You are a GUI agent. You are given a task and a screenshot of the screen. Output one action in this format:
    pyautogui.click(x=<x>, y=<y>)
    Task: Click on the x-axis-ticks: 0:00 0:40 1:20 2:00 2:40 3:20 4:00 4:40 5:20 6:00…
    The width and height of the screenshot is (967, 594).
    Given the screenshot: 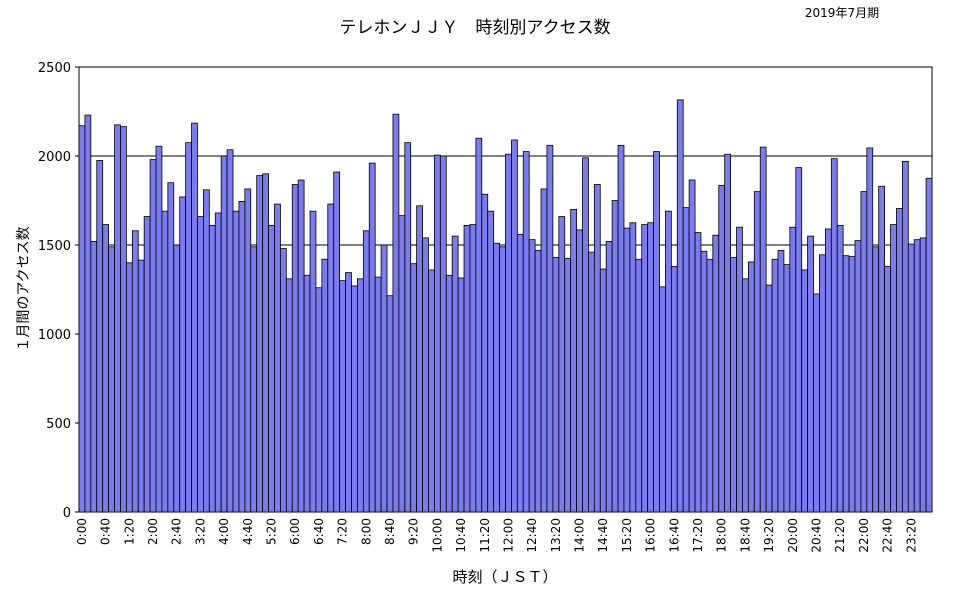 What is the action you would take?
    pyautogui.click(x=496, y=535)
    